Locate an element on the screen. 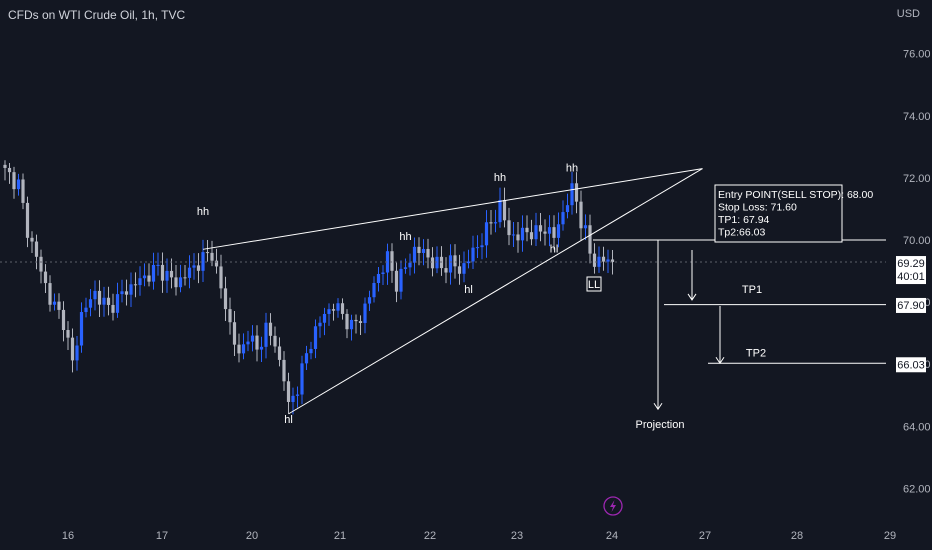  time-tick-label: 17 is located at coordinates (162, 536).